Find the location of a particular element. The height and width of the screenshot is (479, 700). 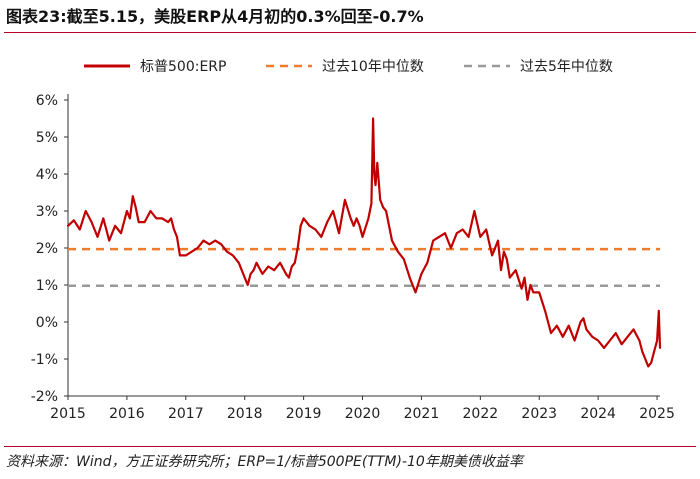

y-tick-label: 6% is located at coordinates (47, 101).